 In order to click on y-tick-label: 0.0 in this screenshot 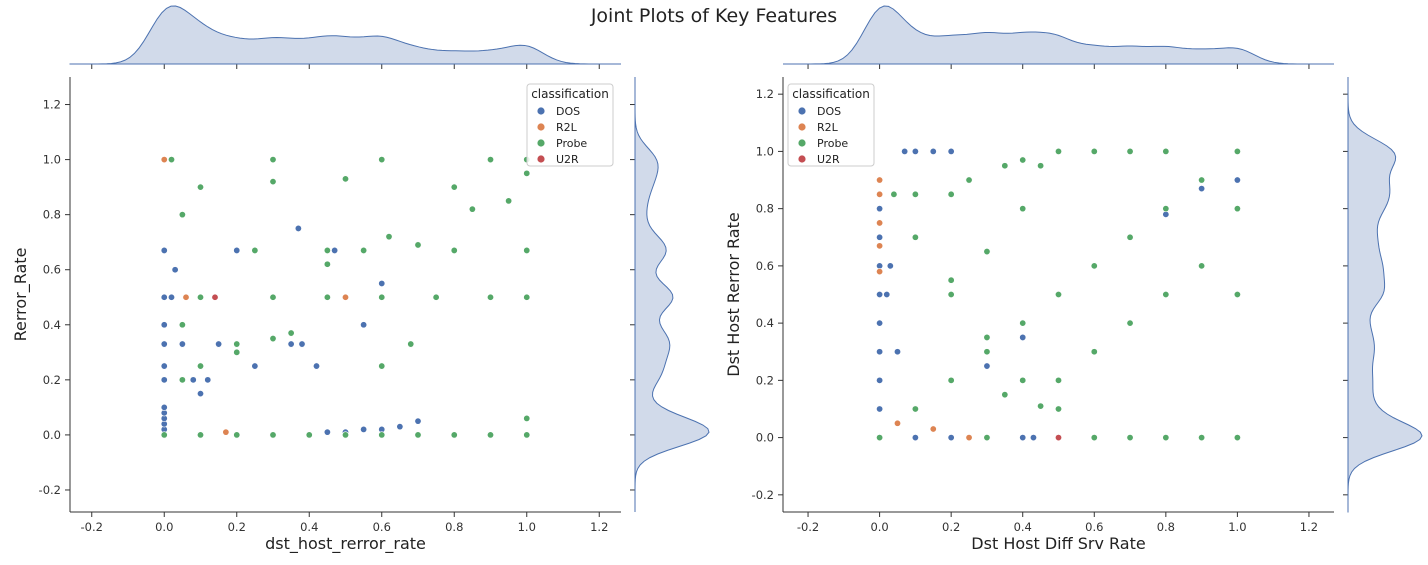, I will do `click(765, 438)`.